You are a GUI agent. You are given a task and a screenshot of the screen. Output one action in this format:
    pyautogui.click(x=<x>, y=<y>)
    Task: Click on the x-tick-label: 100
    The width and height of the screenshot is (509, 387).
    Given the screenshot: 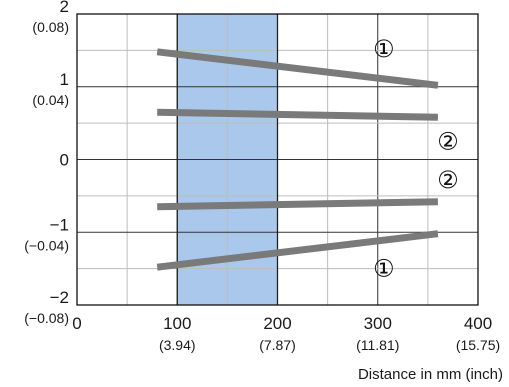 What is the action you would take?
    pyautogui.click(x=177, y=323)
    